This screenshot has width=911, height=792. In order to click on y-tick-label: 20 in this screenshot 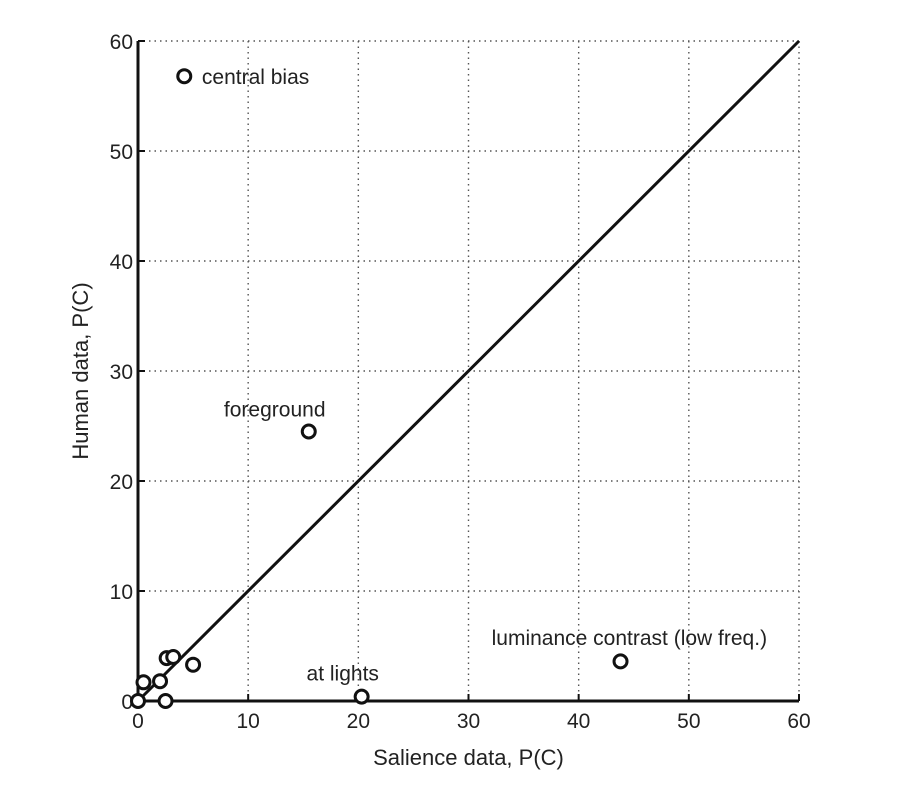, I will do `click(121, 482)`.